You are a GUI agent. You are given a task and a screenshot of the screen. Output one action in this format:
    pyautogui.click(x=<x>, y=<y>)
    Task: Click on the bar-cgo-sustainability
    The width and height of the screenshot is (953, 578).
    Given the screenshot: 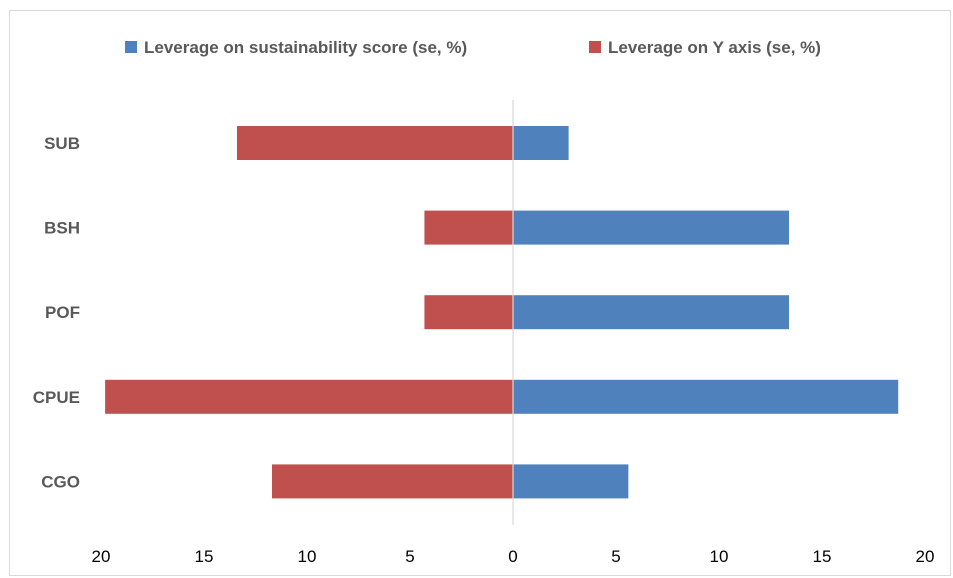 What is the action you would take?
    pyautogui.click(x=571, y=481)
    